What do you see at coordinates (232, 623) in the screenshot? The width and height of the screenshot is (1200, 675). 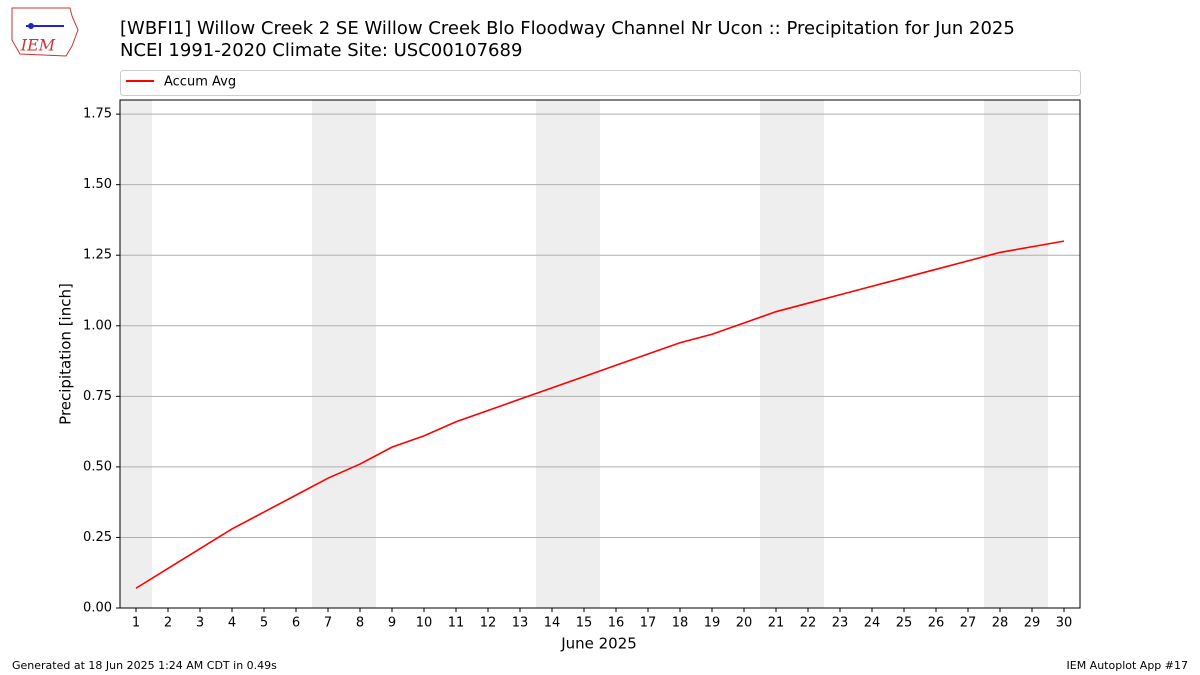 I see `x-tick-label: 4` at bounding box center [232, 623].